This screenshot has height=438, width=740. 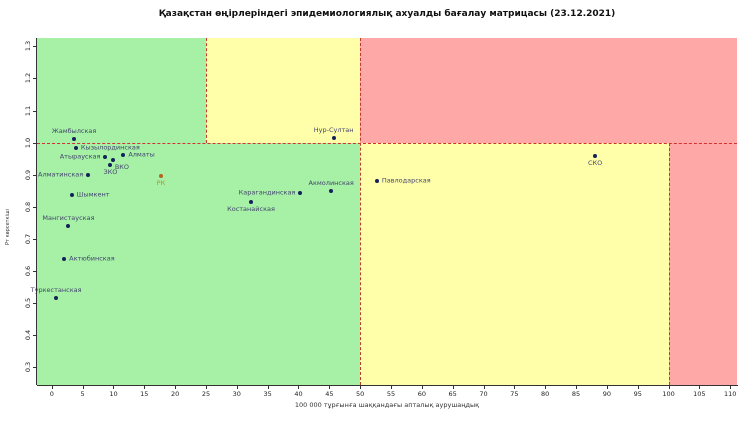 What do you see at coordinates (702, 263) in the screenshot?
I see `zone-red` at bounding box center [702, 263].